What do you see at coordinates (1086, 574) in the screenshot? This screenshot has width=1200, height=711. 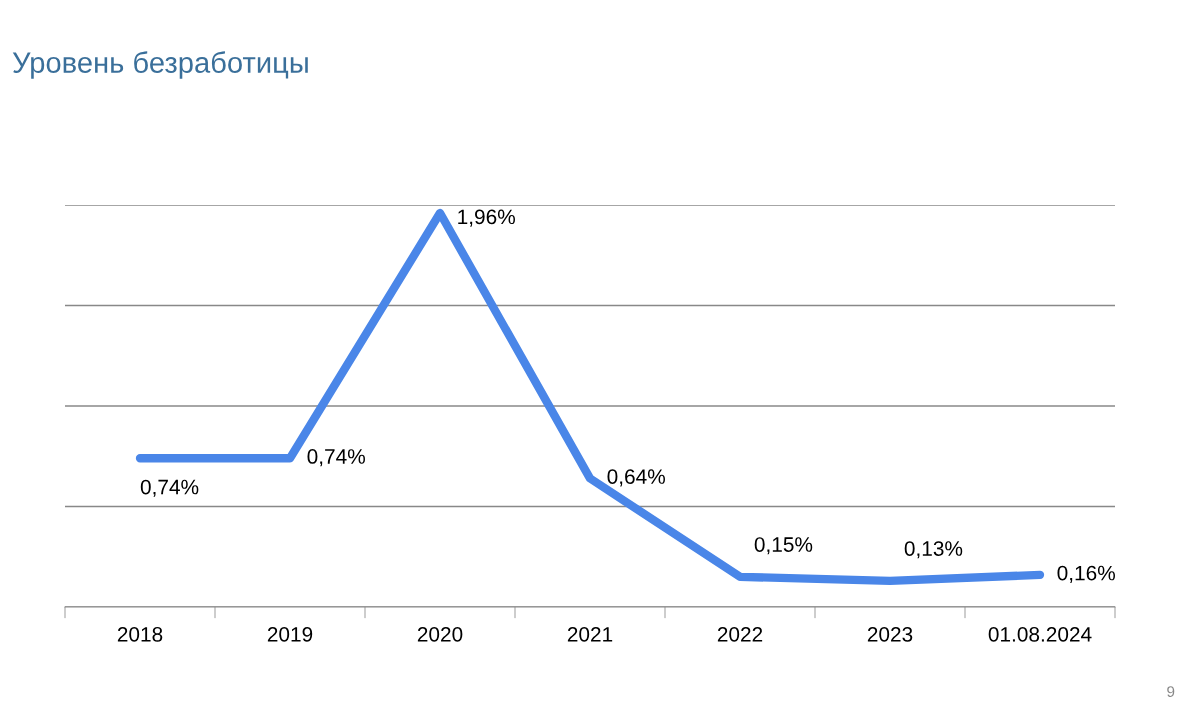 I see `data-label: 0,16%` at bounding box center [1086, 574].